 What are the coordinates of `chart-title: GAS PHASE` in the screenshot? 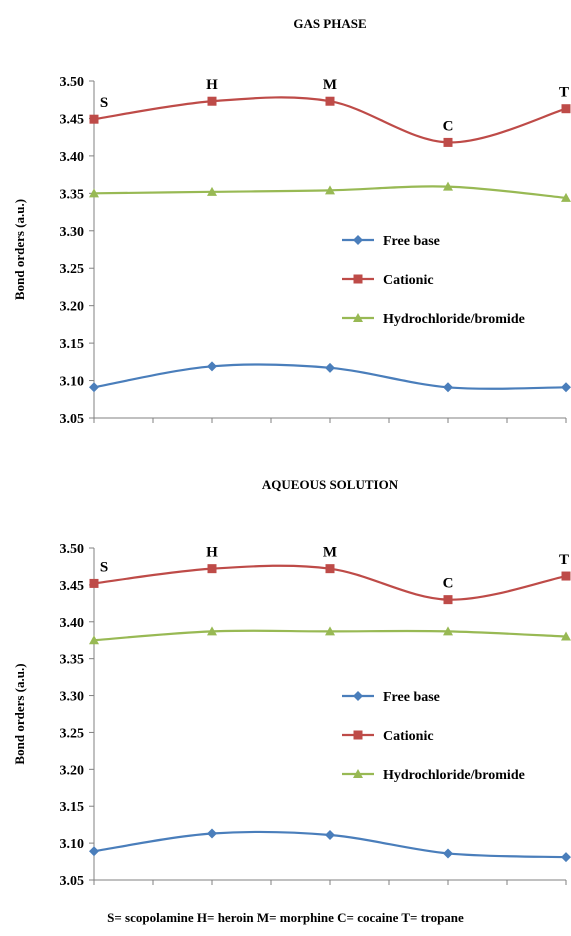 It's located at (329, 23).